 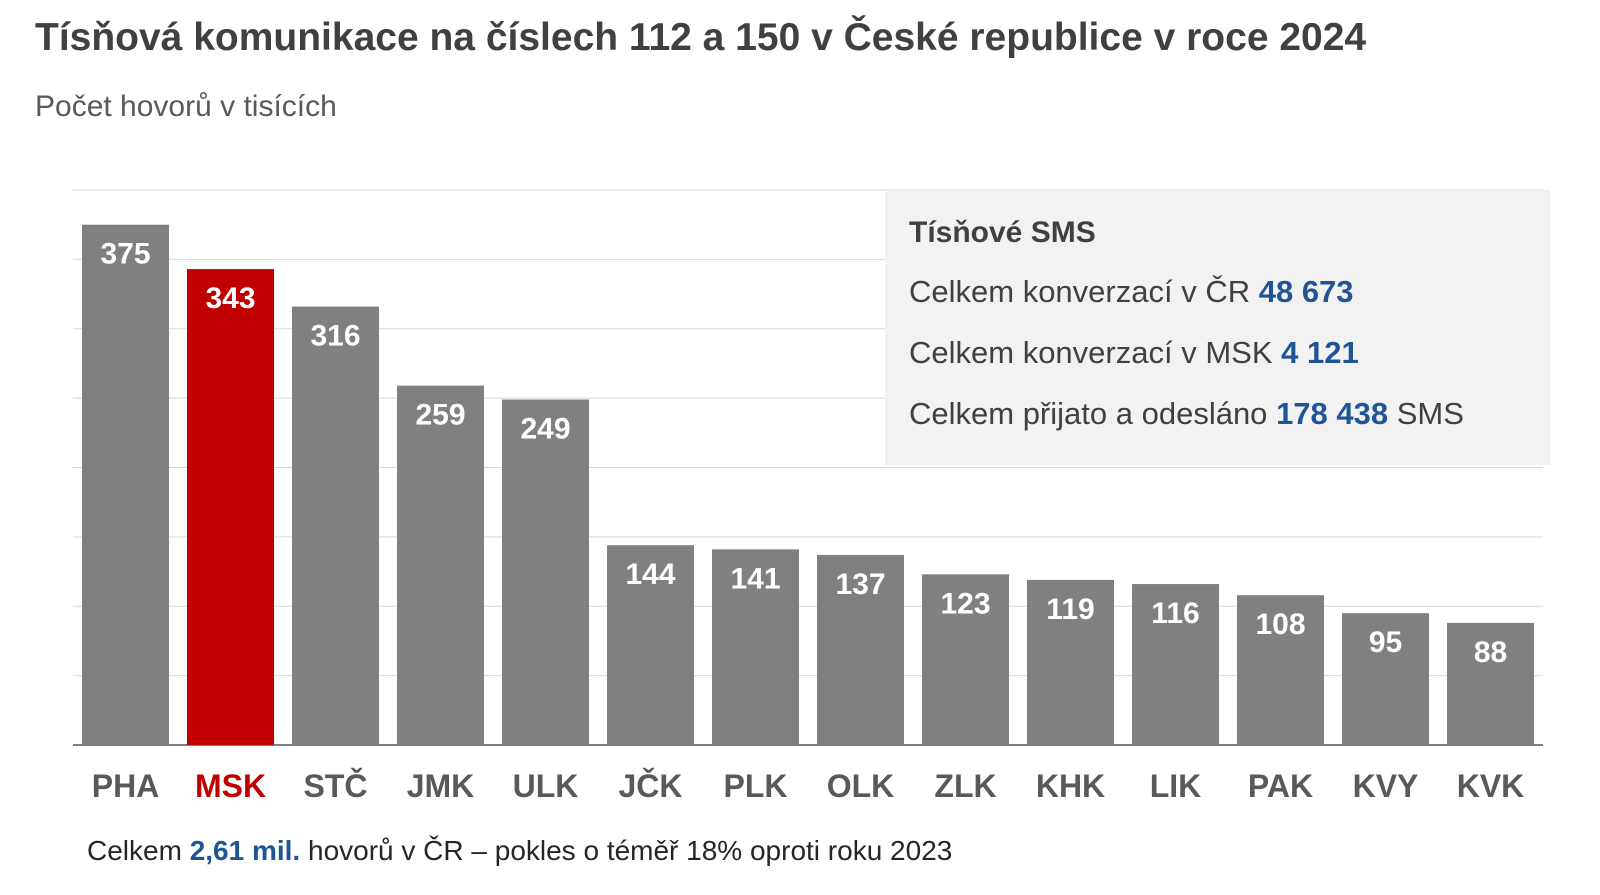 What do you see at coordinates (1332, 413) in the screenshot?
I see `sms-line-value: 178 438` at bounding box center [1332, 413].